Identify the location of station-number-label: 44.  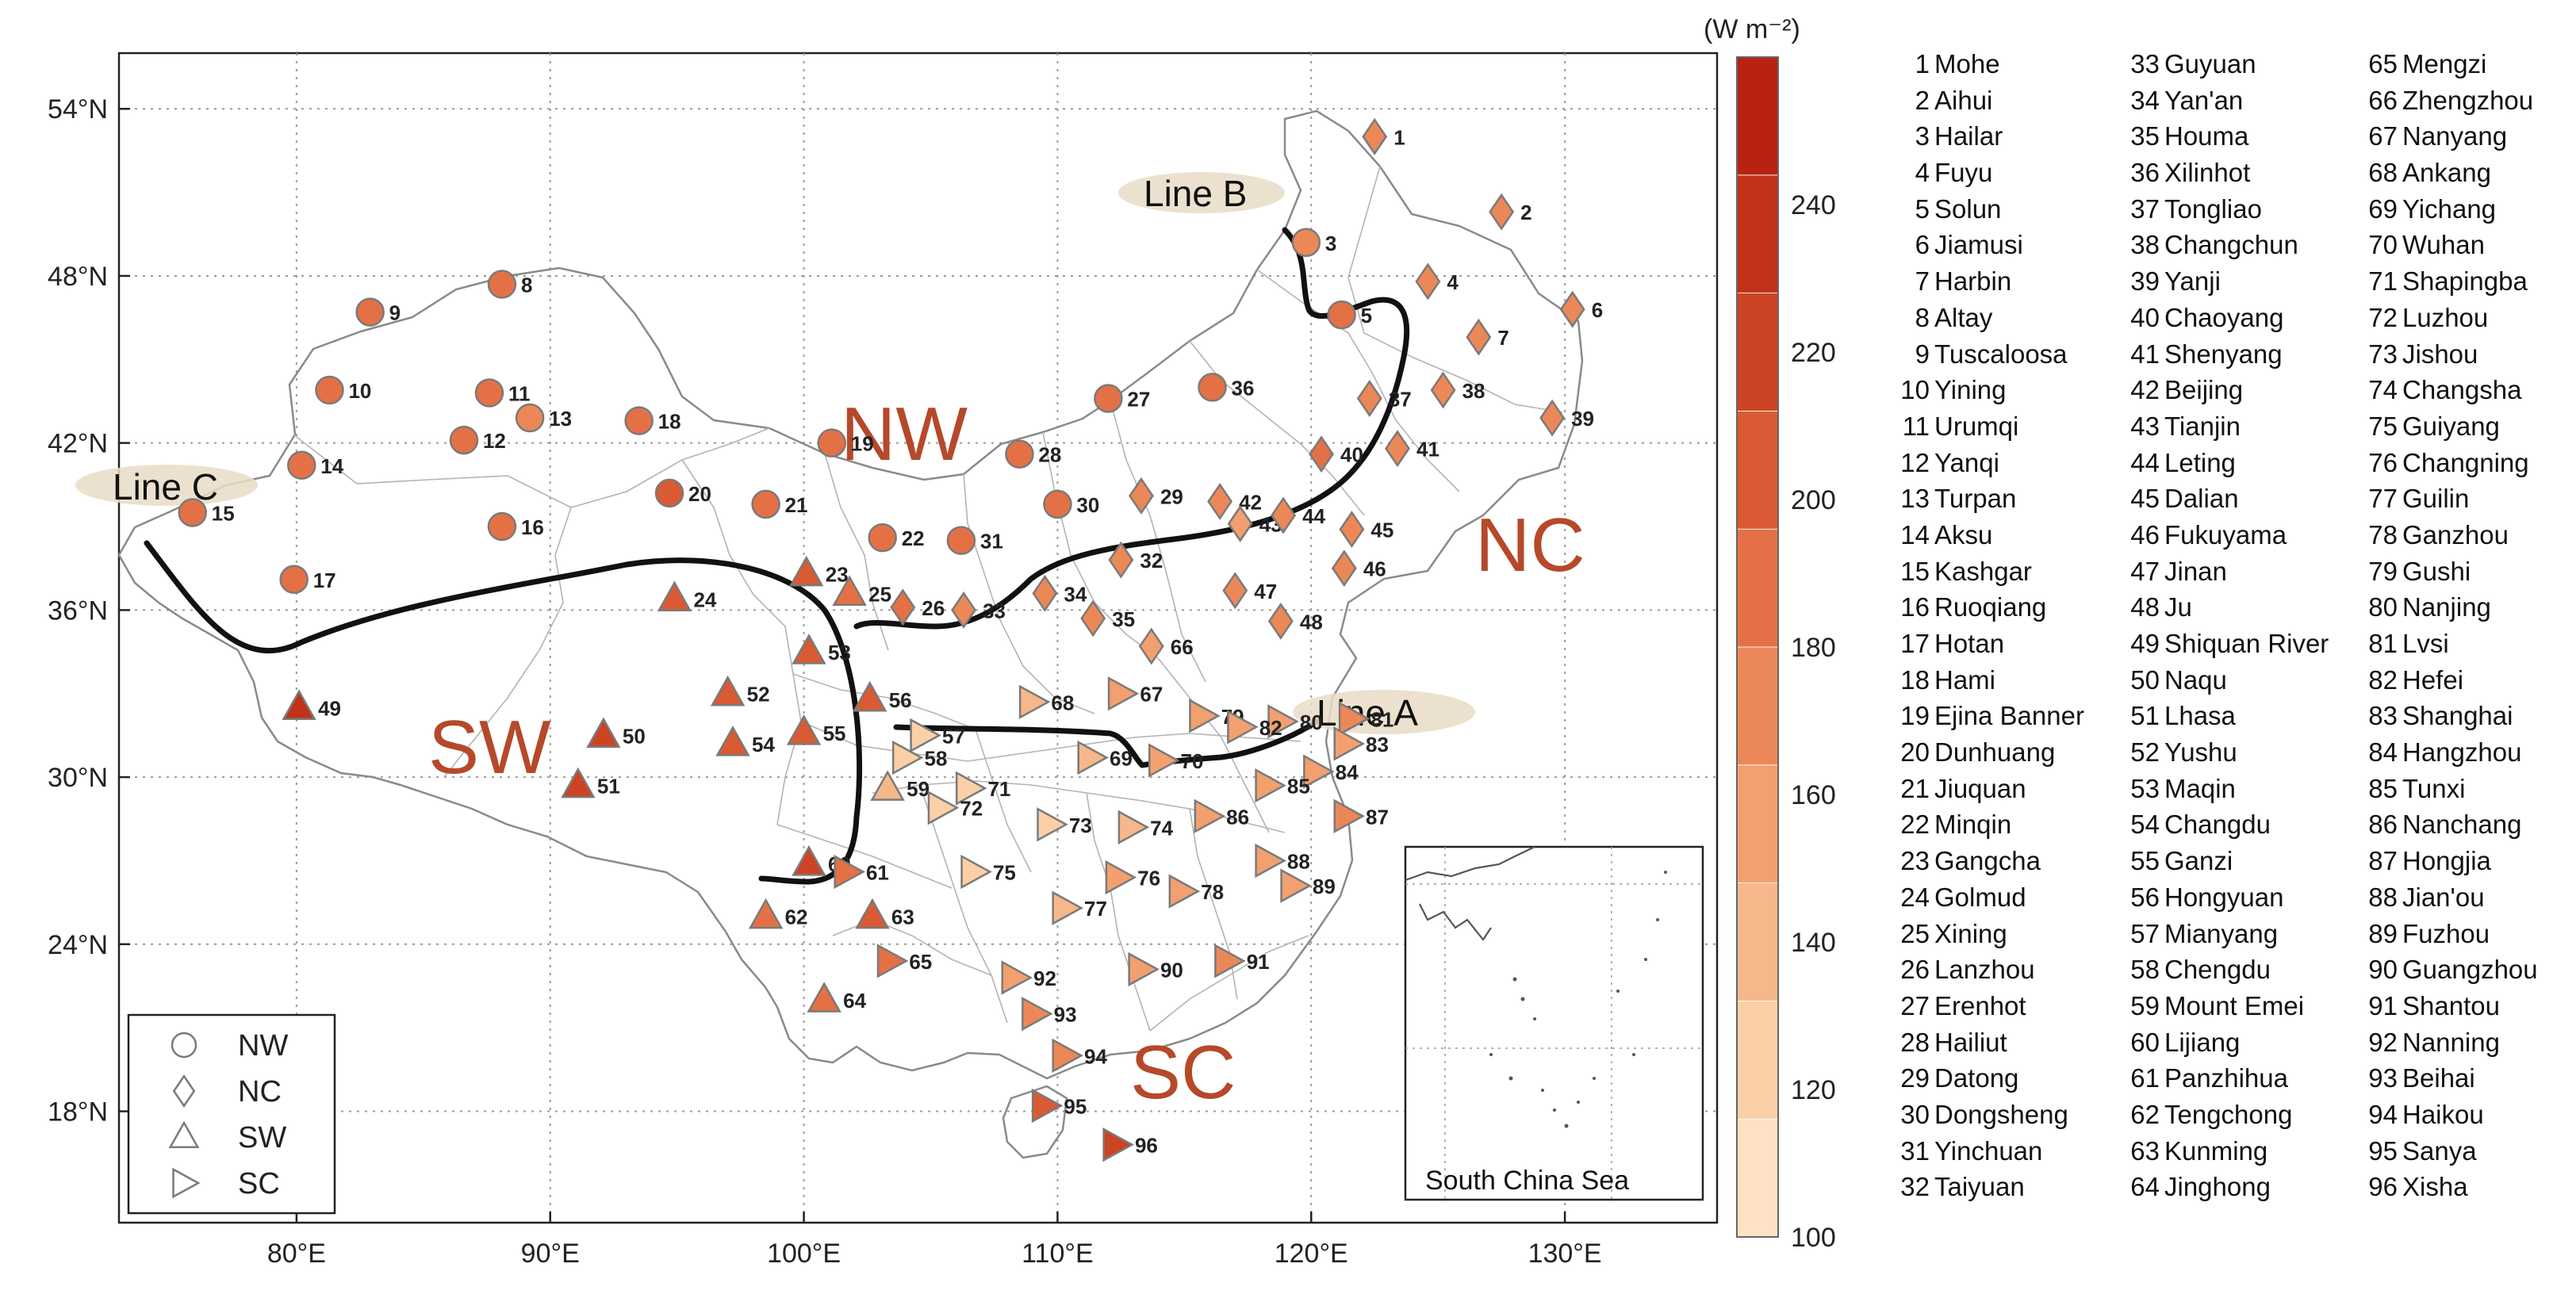
(1313, 516).